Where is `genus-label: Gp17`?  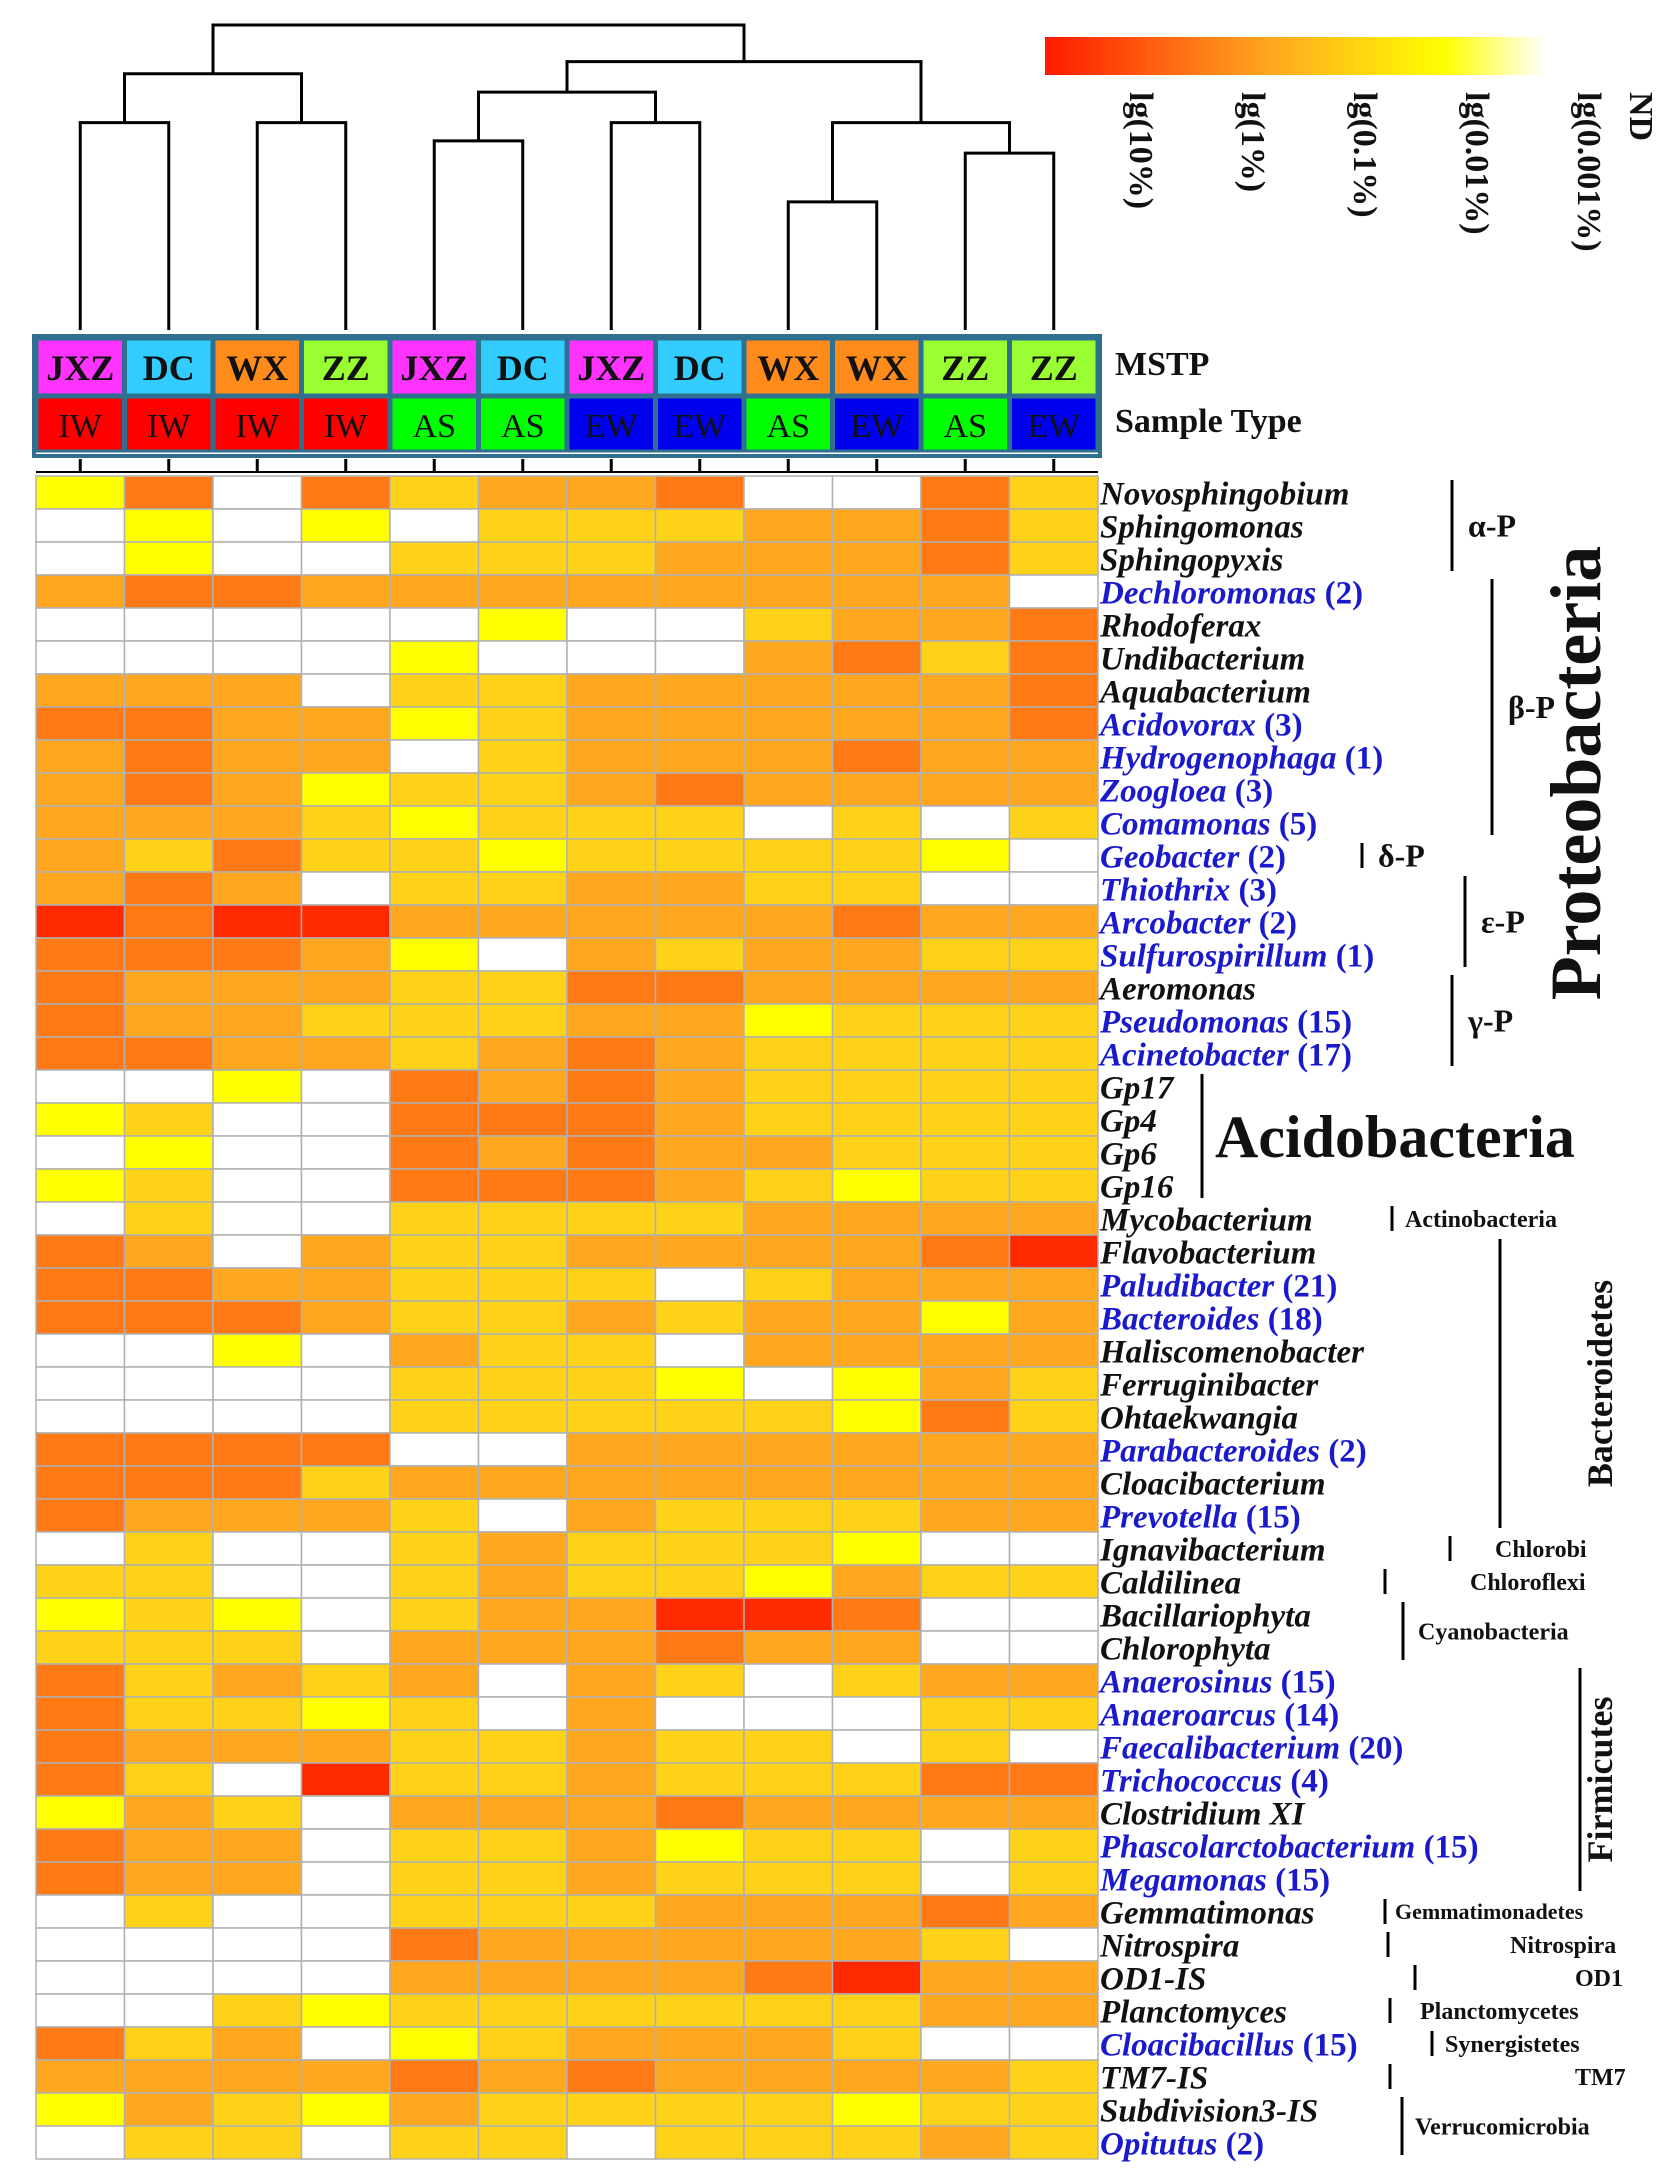
genus-label: Gp17 is located at coordinates (1137, 1089).